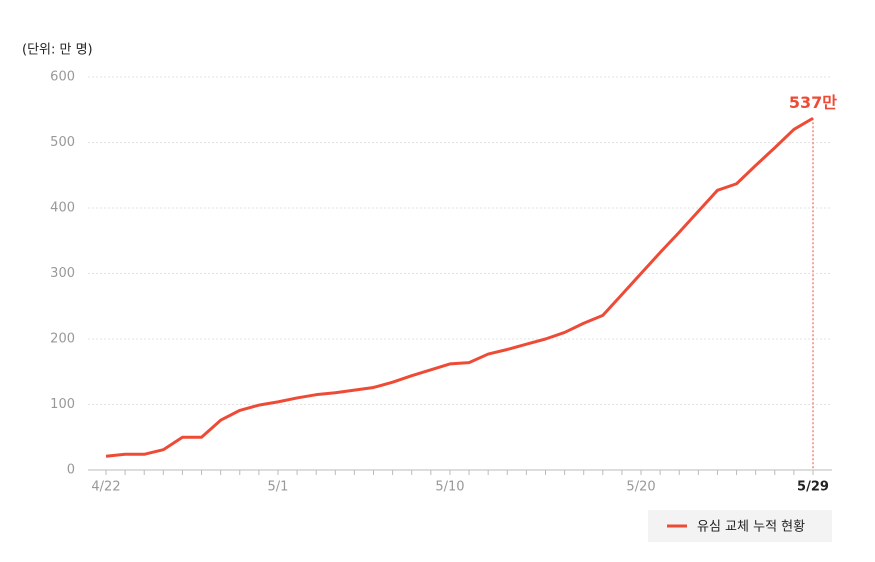 This screenshot has height=562, width=875. What do you see at coordinates (813, 102) in the screenshot?
I see `value-label: 537만` at bounding box center [813, 102].